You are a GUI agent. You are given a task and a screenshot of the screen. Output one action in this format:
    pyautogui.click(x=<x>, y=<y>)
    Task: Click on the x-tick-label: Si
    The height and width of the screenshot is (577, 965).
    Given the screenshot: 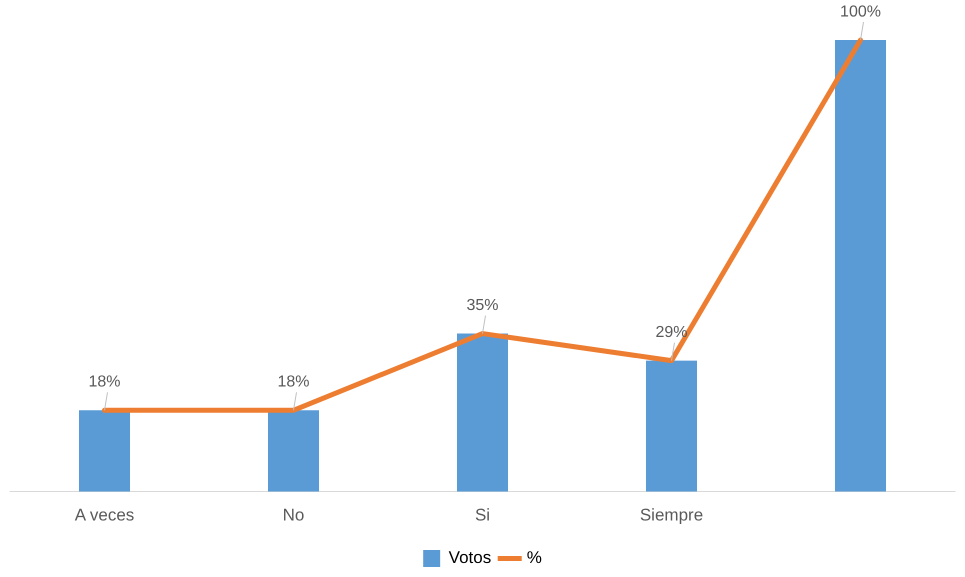 What is the action you would take?
    pyautogui.click(x=482, y=514)
    